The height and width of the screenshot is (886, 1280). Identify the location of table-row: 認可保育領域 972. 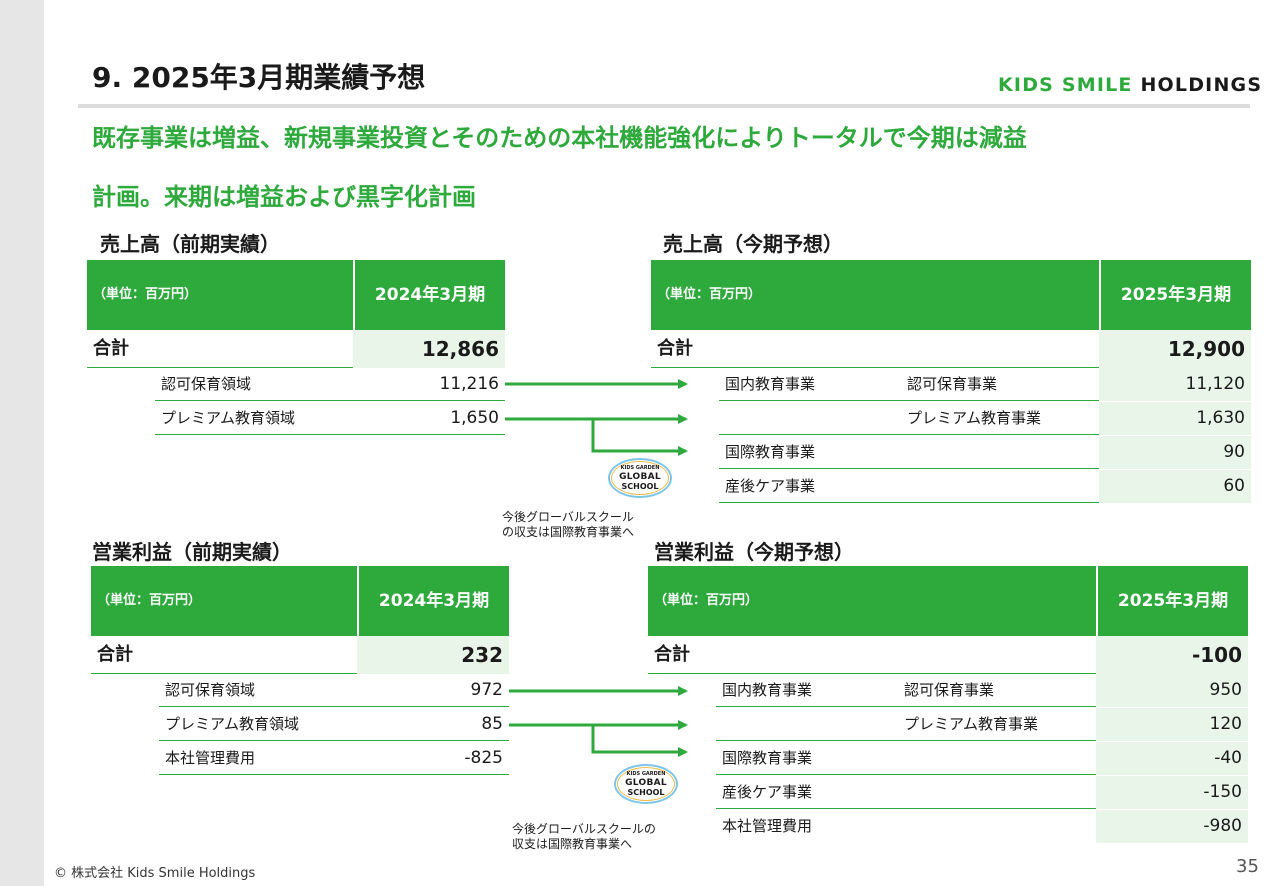
(334, 690).